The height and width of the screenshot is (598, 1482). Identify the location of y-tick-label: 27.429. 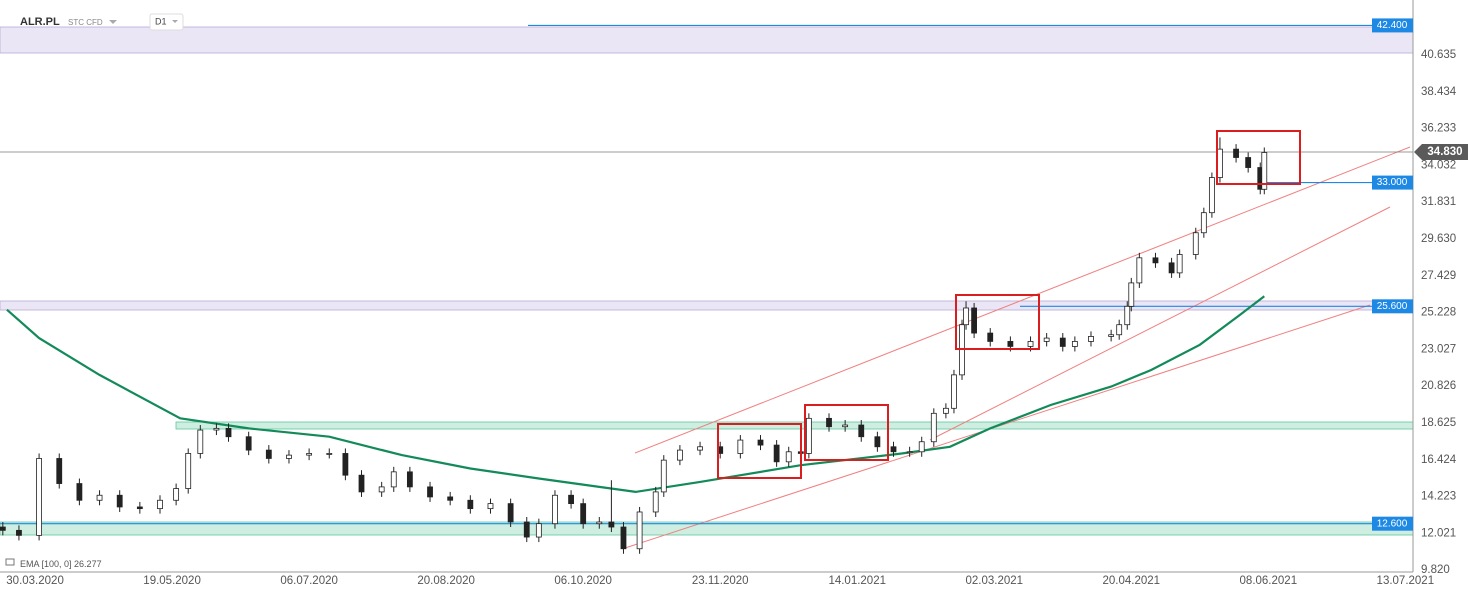
(1438, 276).